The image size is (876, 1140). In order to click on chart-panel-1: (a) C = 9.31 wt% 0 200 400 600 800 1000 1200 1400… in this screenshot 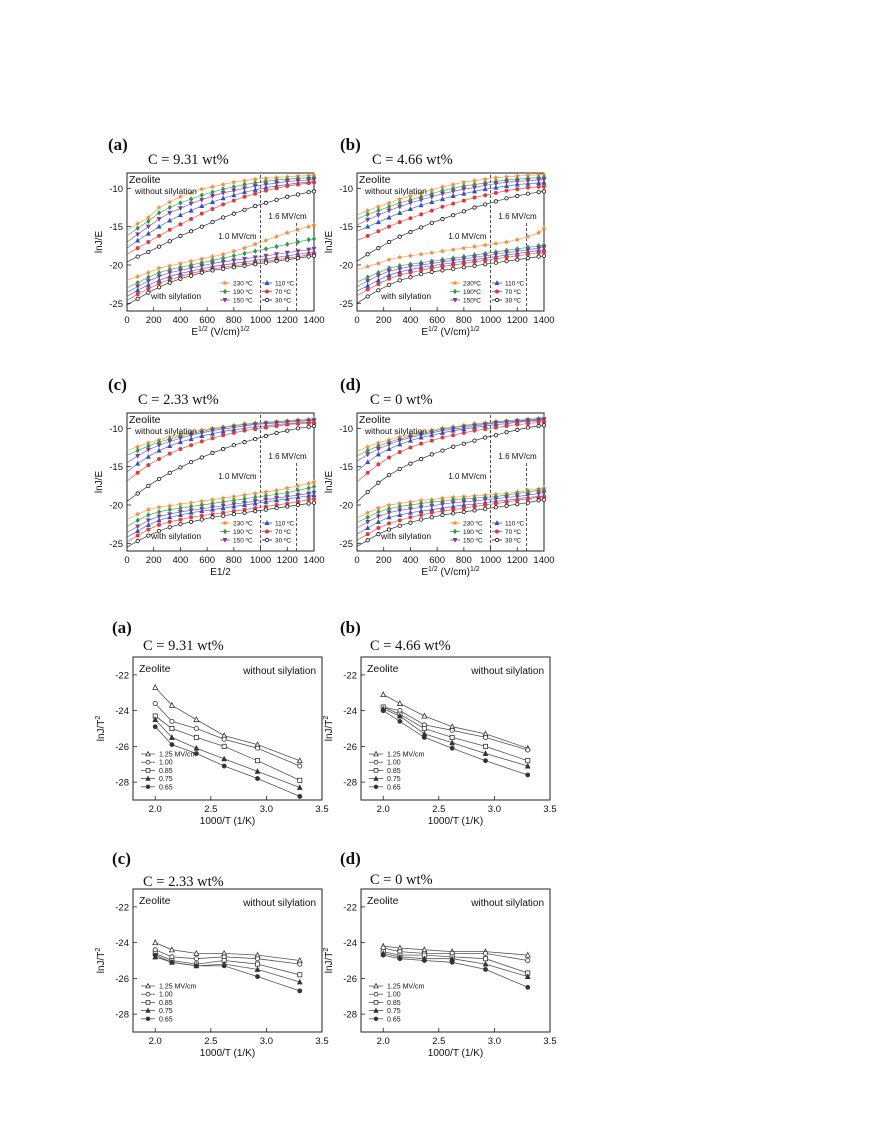, I will do `click(209, 236)`.